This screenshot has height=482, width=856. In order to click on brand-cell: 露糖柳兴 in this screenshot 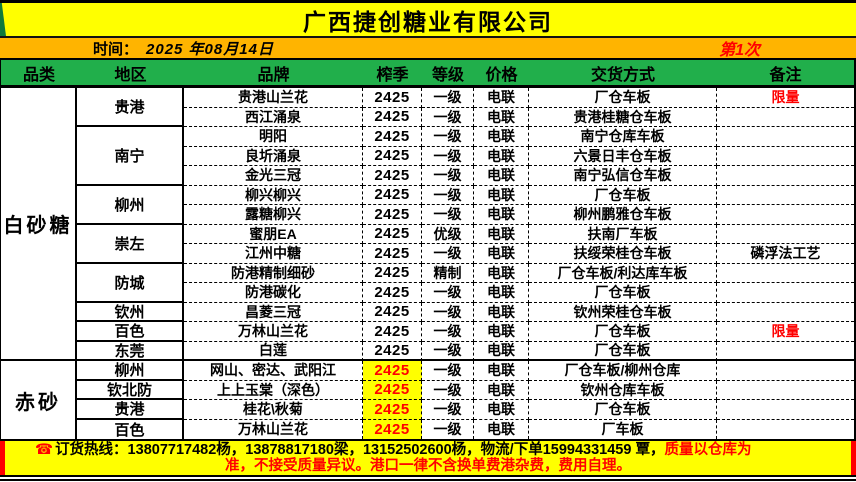, I will do `click(273, 215)`.